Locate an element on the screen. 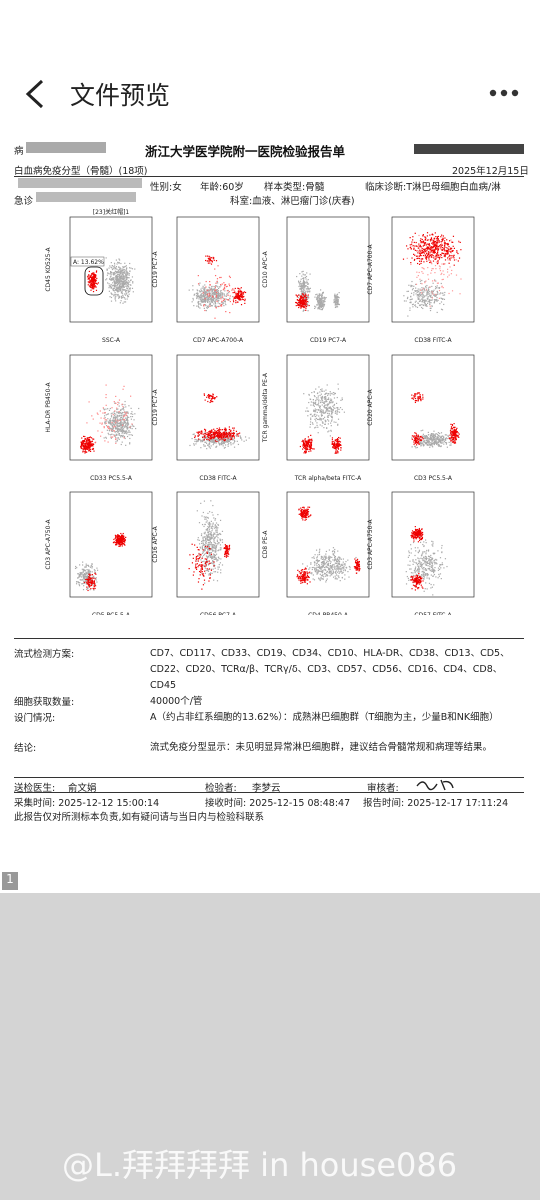  back-button is located at coordinates (35, 94).